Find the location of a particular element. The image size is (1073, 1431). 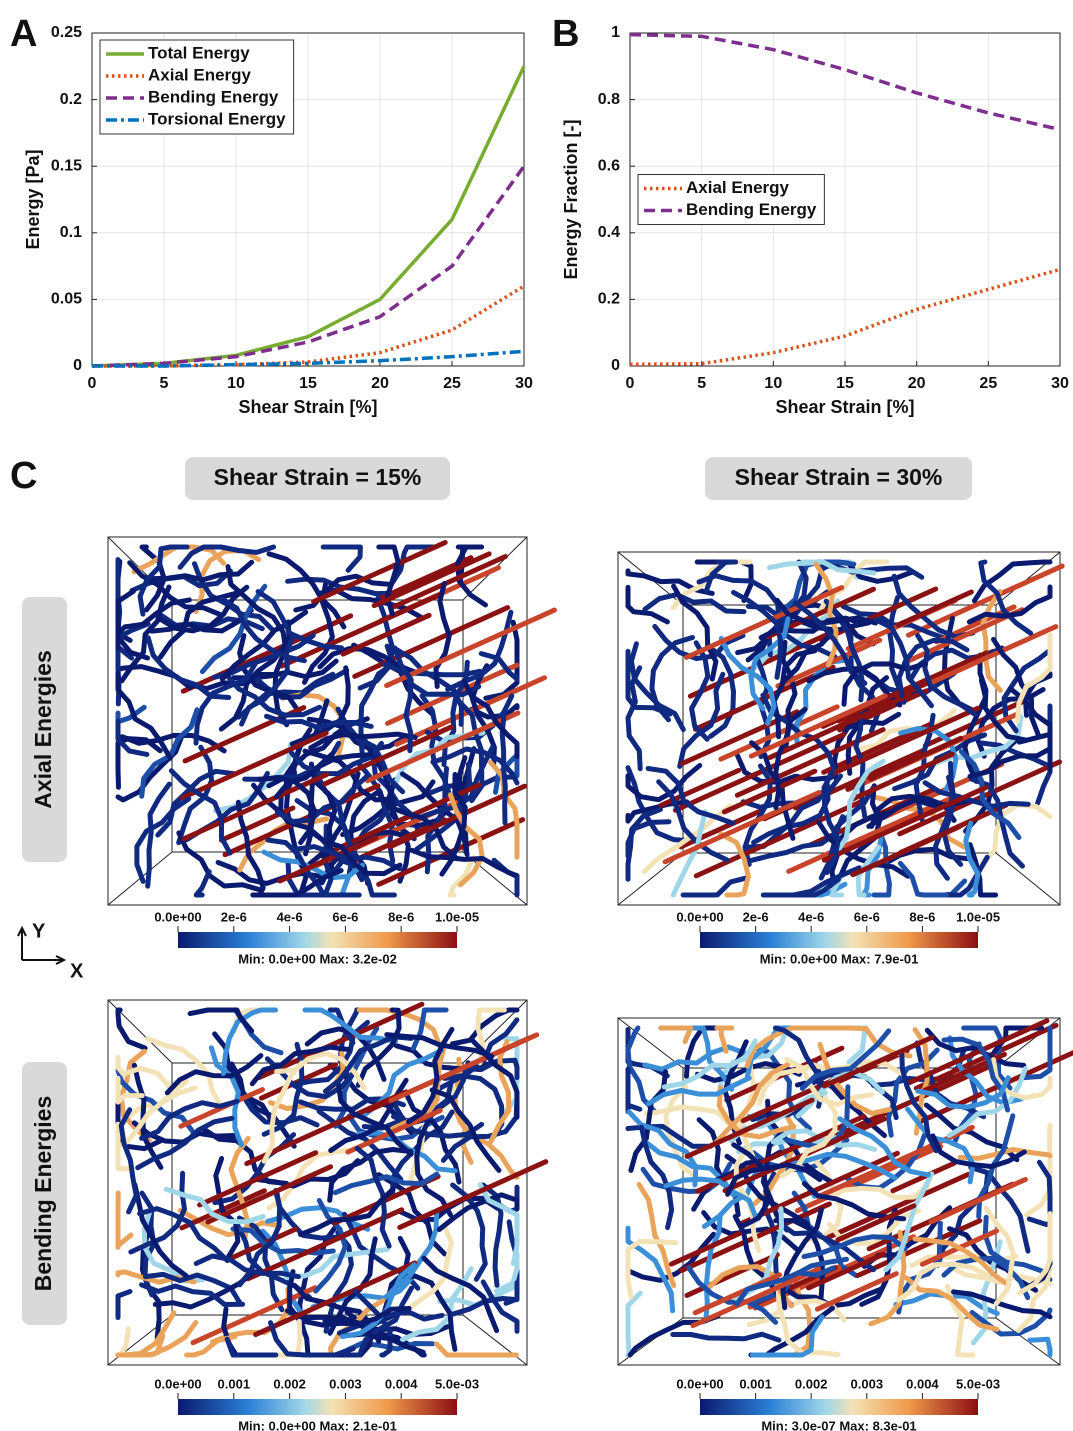

row-header: Bending Energies is located at coordinates (43, 1194).